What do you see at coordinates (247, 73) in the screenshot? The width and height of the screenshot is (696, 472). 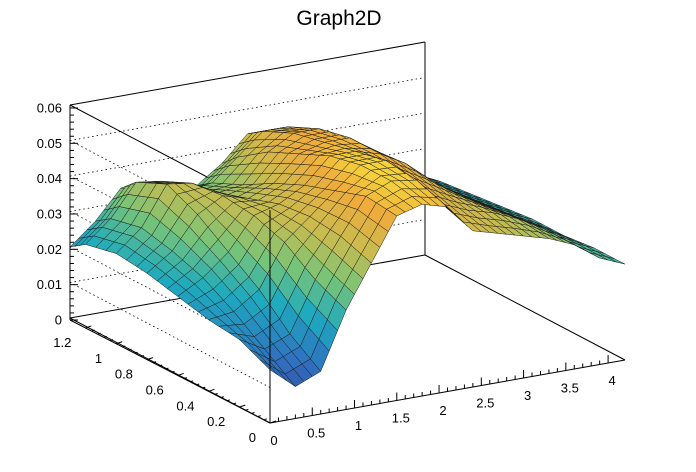 I see `back-top-edge` at bounding box center [247, 73].